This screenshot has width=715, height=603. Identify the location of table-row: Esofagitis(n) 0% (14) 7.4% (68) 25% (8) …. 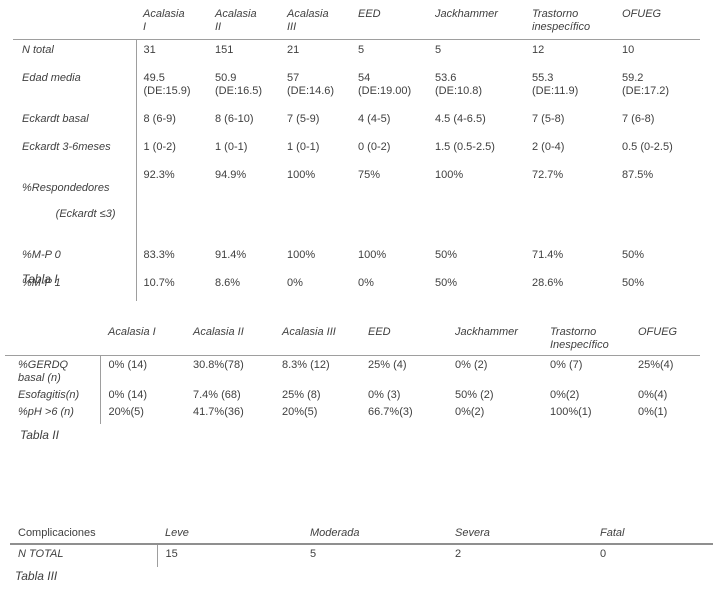
(352, 394).